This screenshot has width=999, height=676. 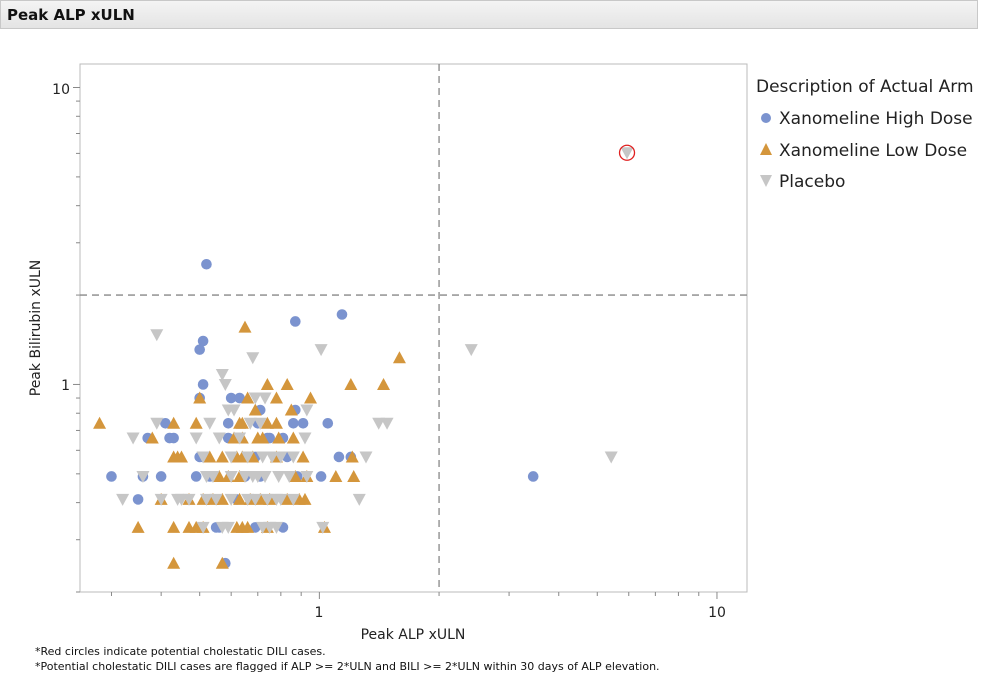 What do you see at coordinates (876, 119) in the screenshot?
I see `legend-label: Xanomeline High Dose` at bounding box center [876, 119].